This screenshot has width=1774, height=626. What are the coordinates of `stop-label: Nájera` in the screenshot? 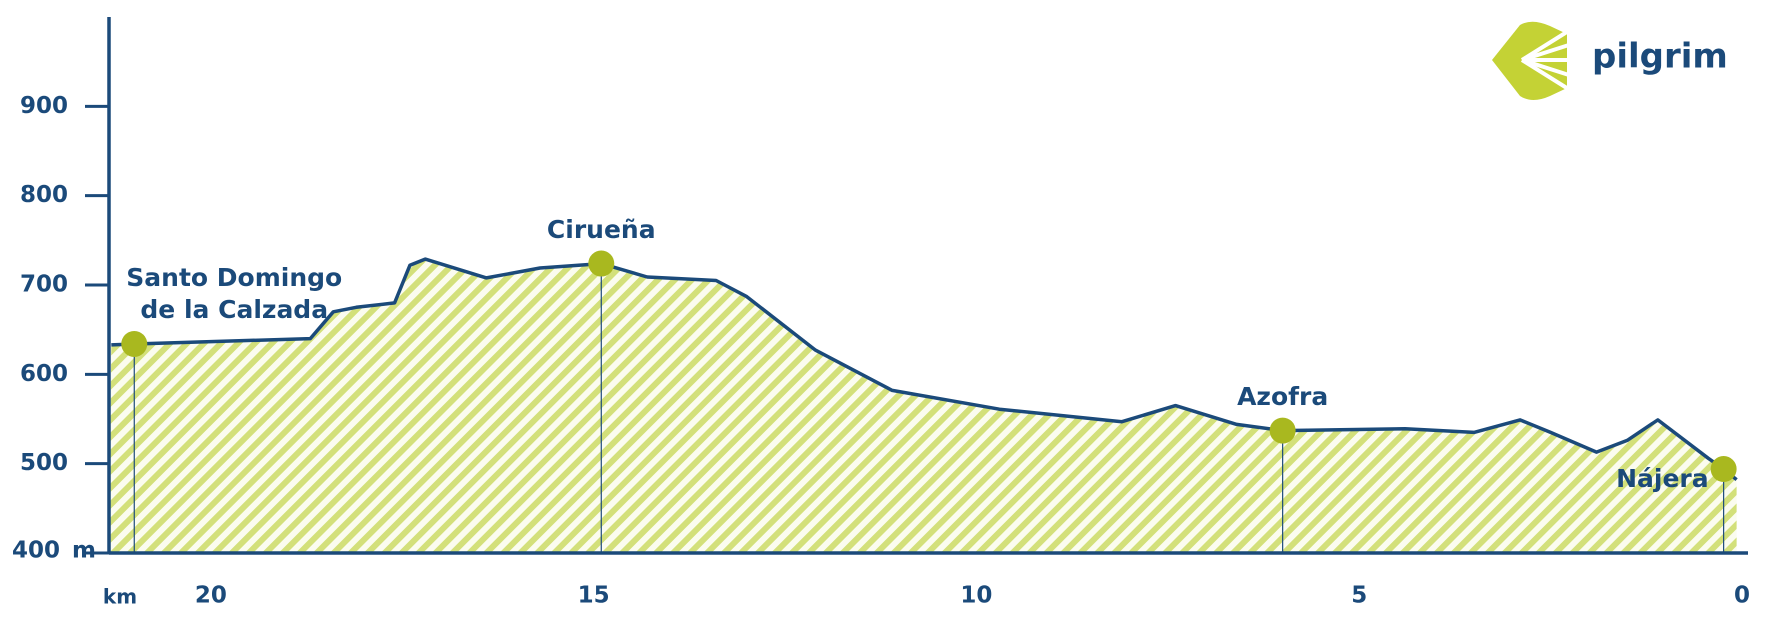 It's located at (1662, 479).